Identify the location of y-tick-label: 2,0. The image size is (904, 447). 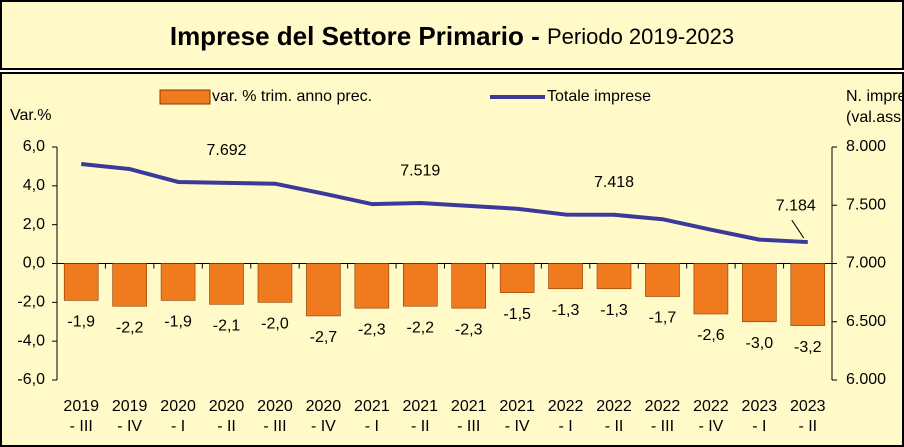
(34, 224).